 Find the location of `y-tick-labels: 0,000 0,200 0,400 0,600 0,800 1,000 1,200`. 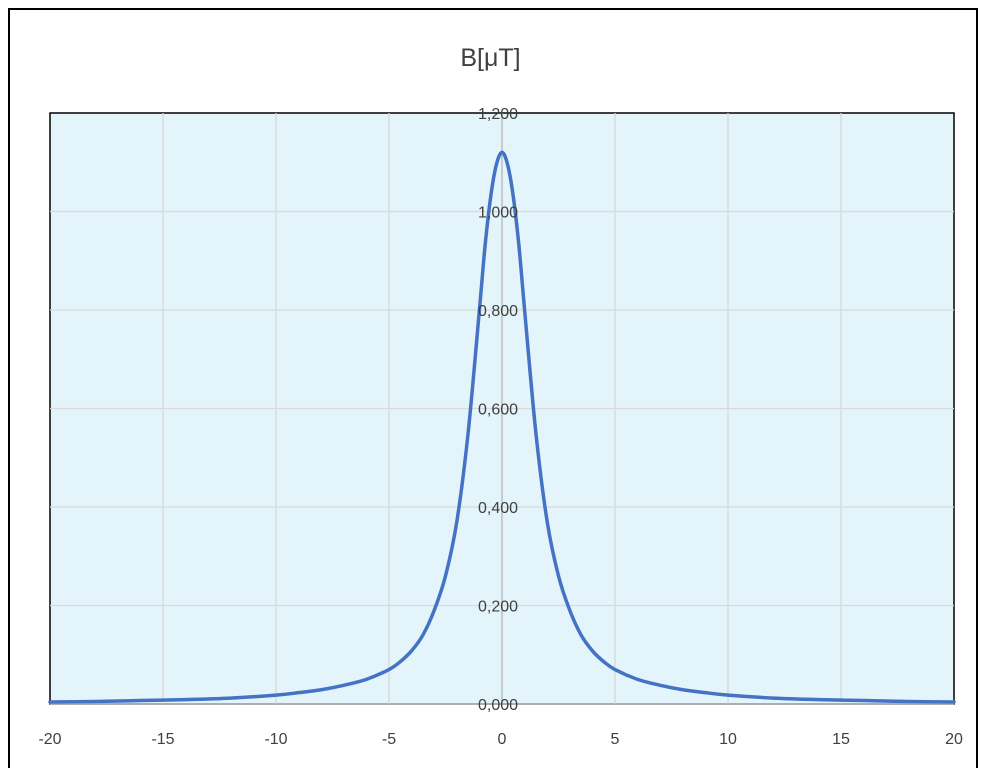

y-tick-labels: 0,000 0,200 0,400 0,600 0,800 1,000 1,200 is located at coordinates (498, 410).